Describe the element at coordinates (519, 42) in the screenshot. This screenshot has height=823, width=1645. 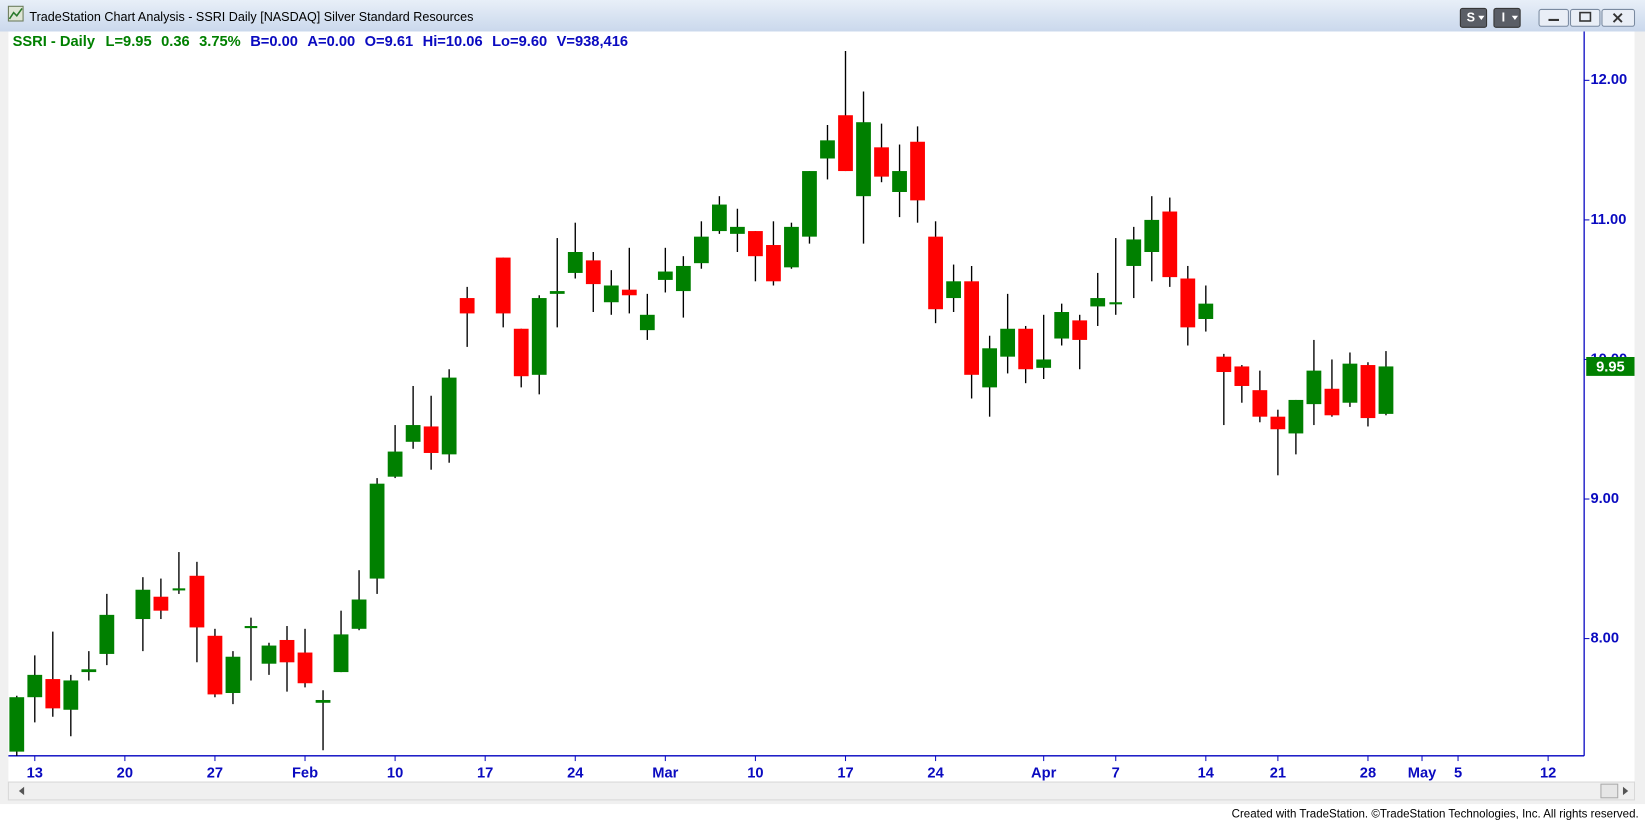
I see `header-item: Lo=9.60` at that location.